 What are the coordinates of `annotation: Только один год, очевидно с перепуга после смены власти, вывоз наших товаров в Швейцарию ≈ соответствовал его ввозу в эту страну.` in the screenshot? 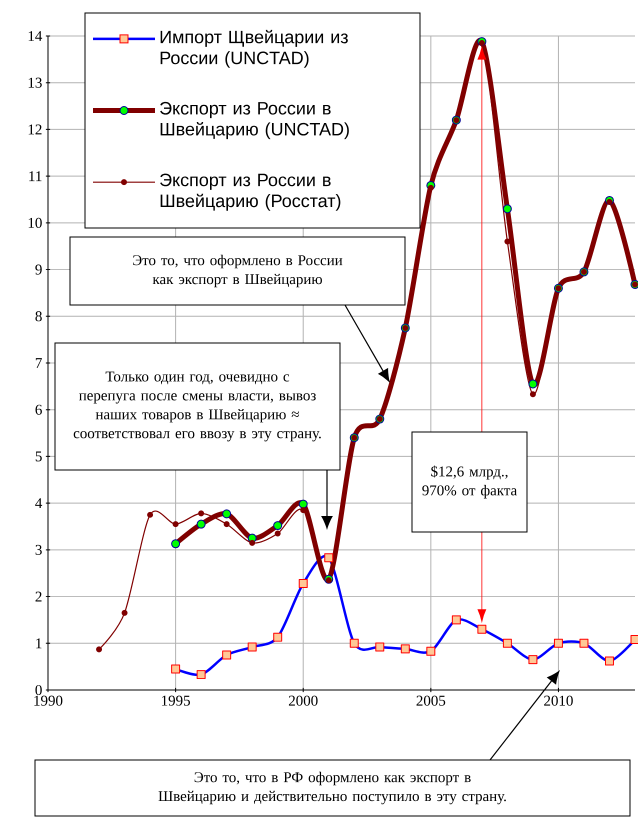 It's located at (197, 407).